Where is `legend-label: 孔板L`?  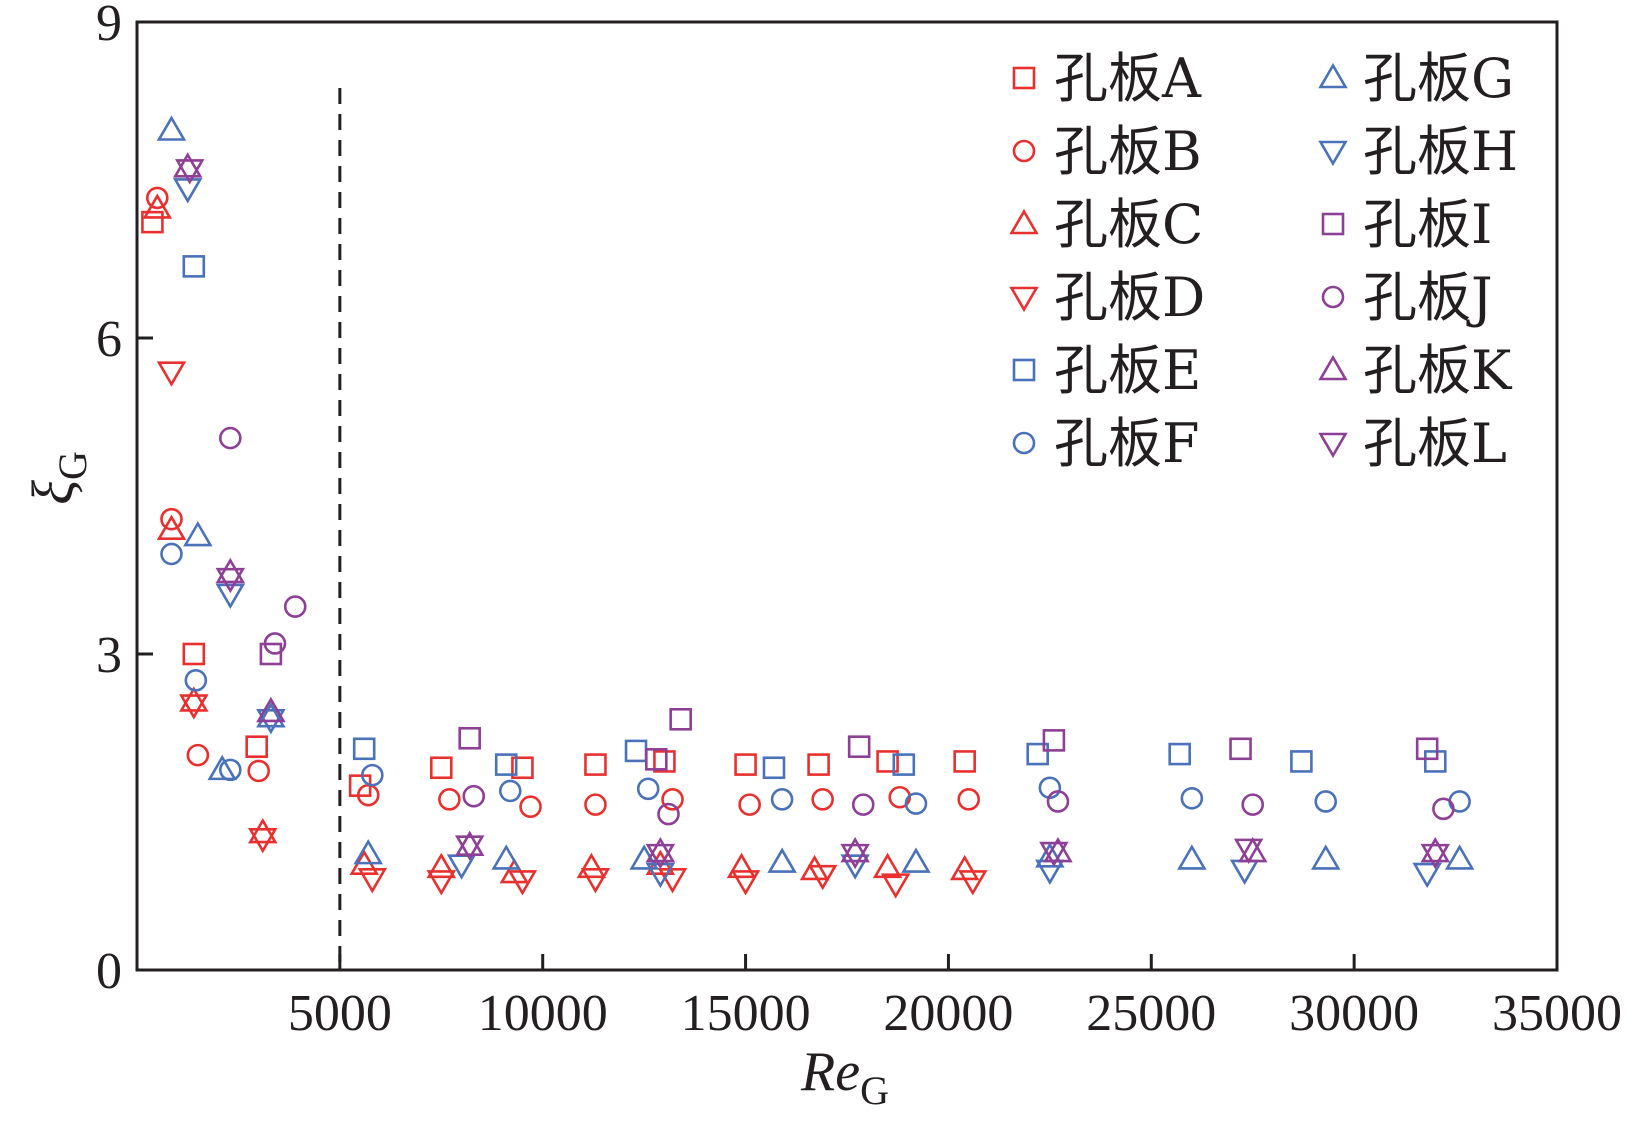 legend-label: 孔板L is located at coordinates (1435, 443).